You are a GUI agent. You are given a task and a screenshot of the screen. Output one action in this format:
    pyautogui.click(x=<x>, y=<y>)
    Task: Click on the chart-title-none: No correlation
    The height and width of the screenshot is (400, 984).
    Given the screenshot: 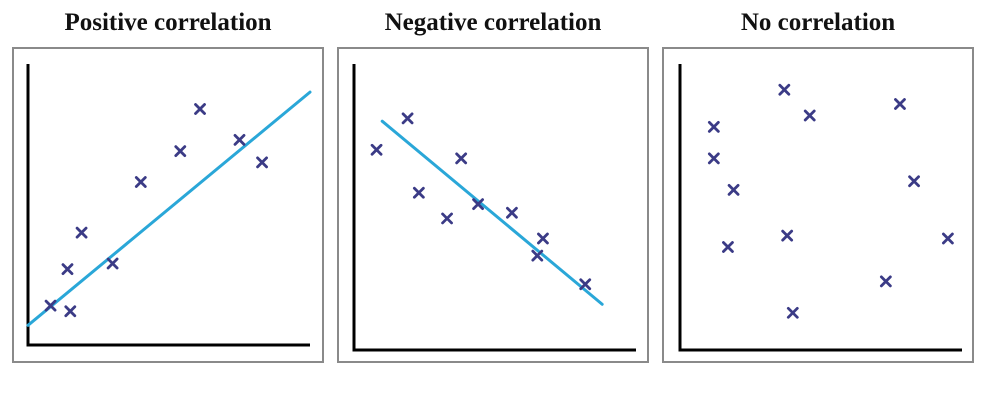 What is the action you would take?
    pyautogui.click(x=818, y=22)
    